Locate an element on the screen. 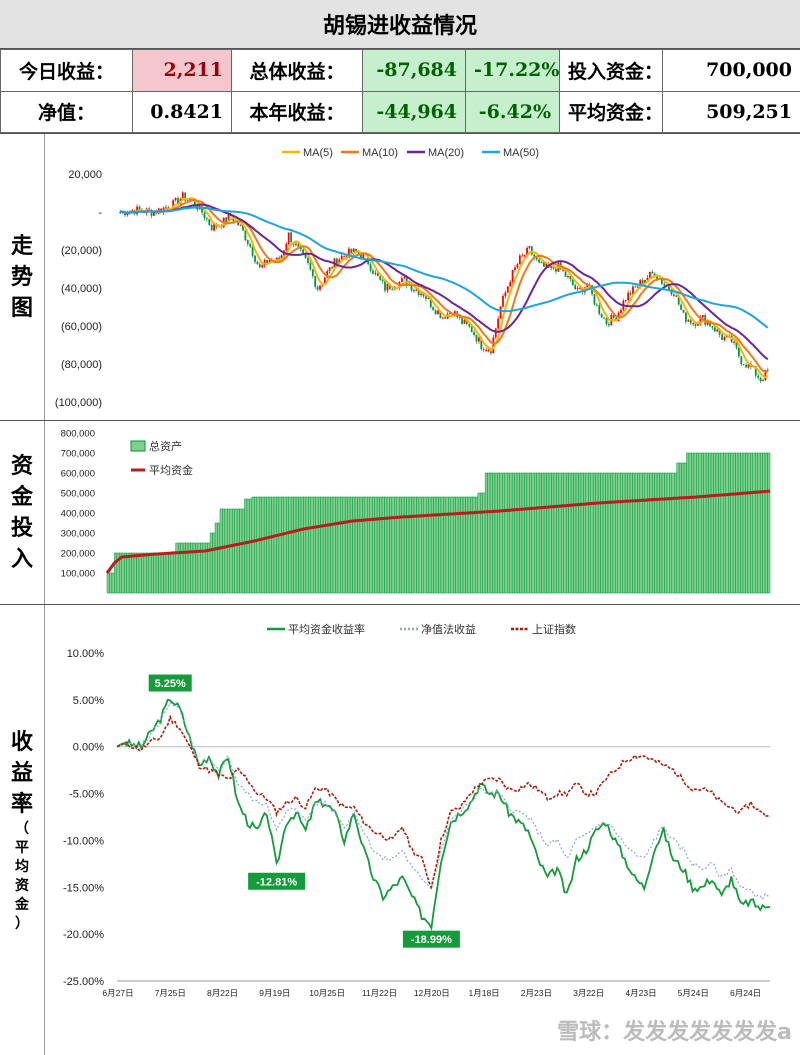 The image size is (800, 1055). y-tick-label: 0.00% is located at coordinates (88, 748).